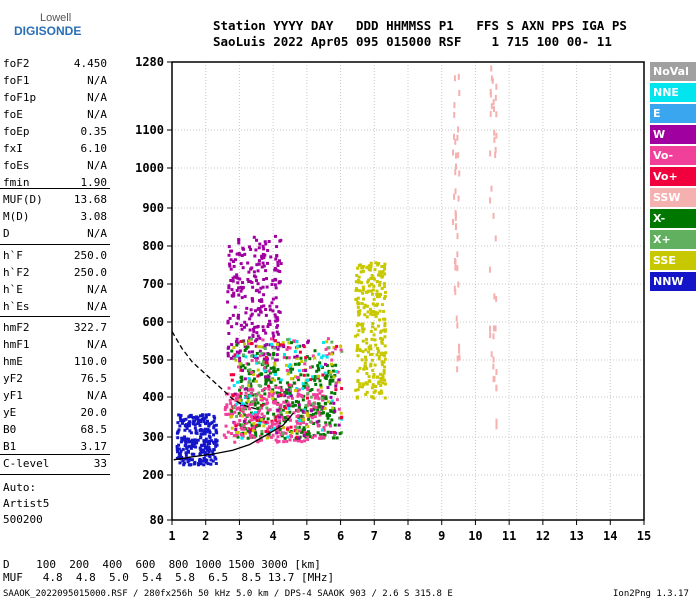 The width and height of the screenshot is (700, 600). Describe the element at coordinates (374, 536) in the screenshot. I see `x-tick-label: 7` at that location.